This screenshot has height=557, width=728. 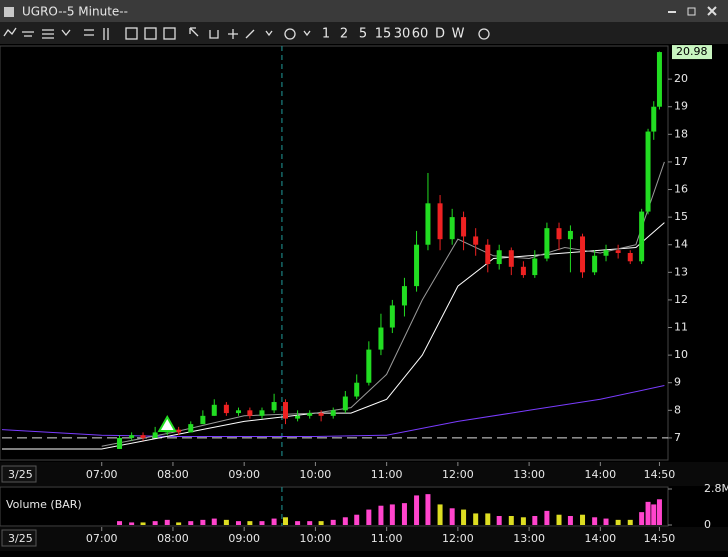 I want to click on y-tick-label: 17, so click(x=681, y=161).